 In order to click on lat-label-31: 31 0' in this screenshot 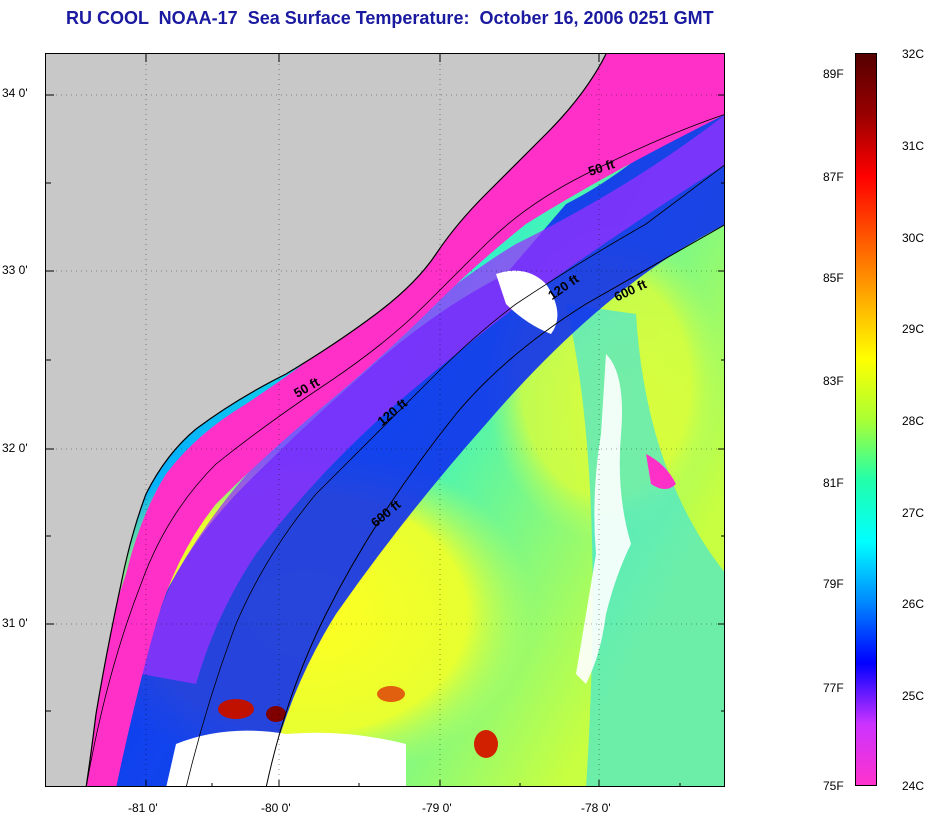, I will do `click(15, 623)`.